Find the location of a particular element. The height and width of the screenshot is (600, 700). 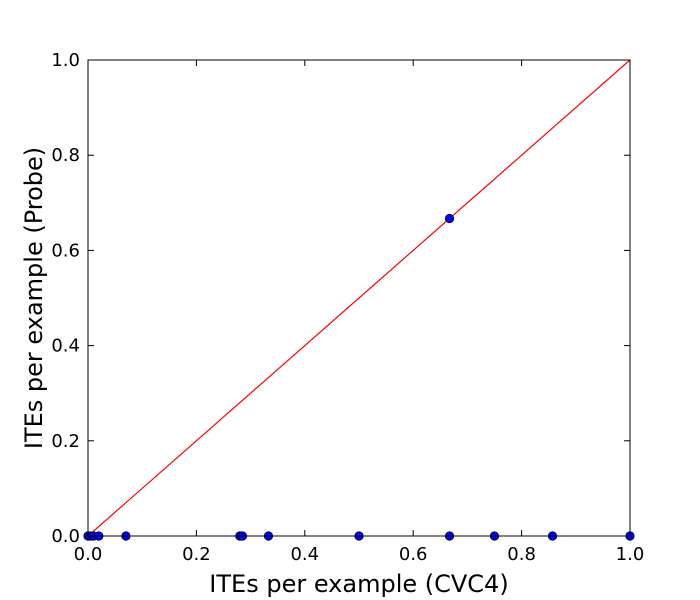

x-tick-label: 1.0 is located at coordinates (630, 554).